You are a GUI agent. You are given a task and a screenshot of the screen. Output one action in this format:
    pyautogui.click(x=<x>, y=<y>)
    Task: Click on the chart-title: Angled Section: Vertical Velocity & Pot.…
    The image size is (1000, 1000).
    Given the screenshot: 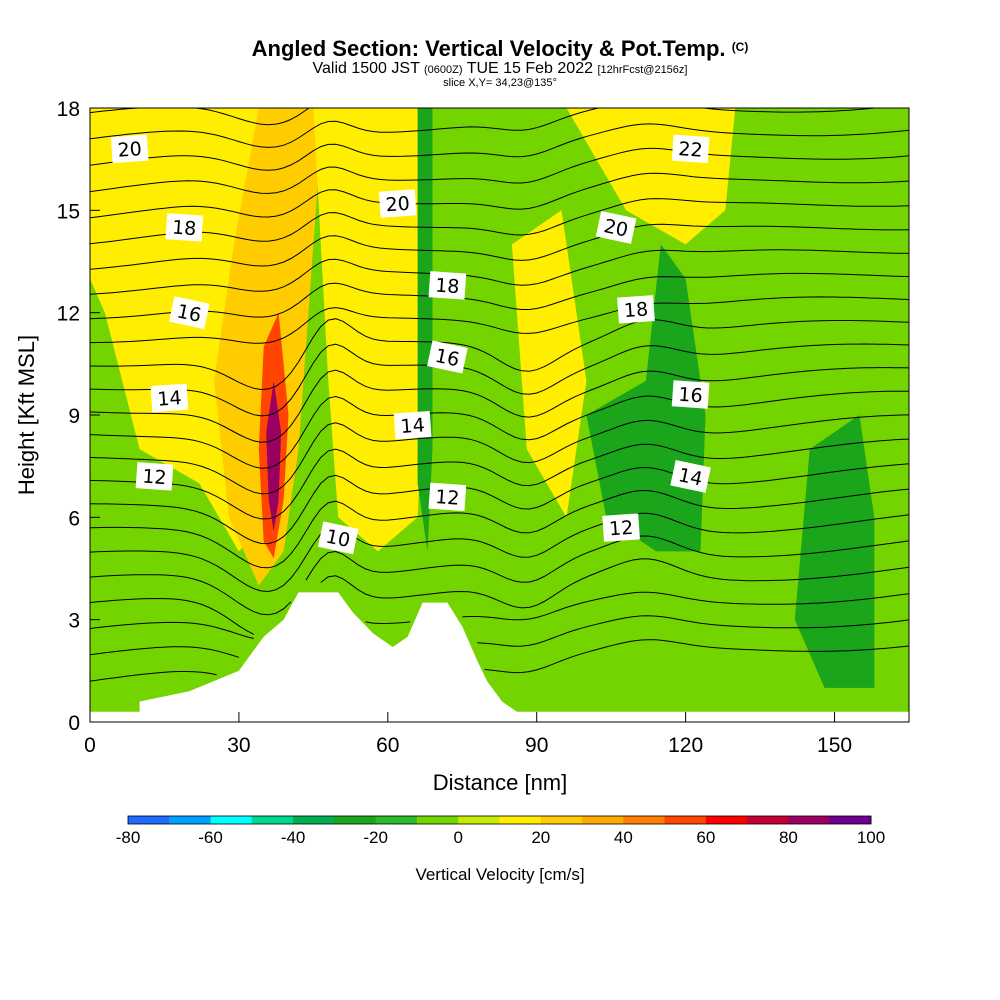 What is the action you would take?
    pyautogui.click(x=500, y=48)
    